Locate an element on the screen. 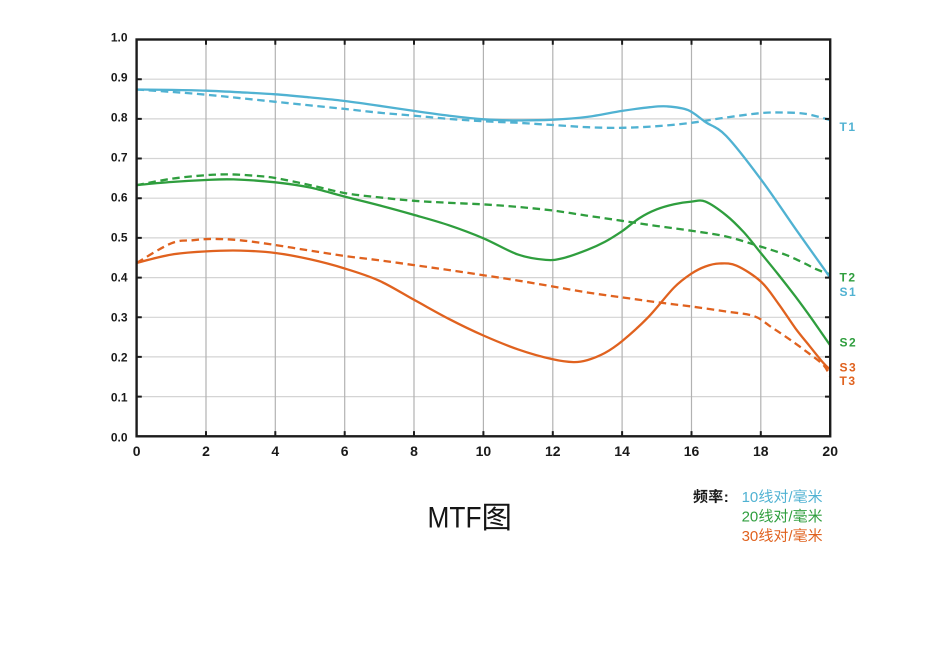 This screenshot has height=645, width=943. svg-text: 12 is located at coordinates (553, 451).